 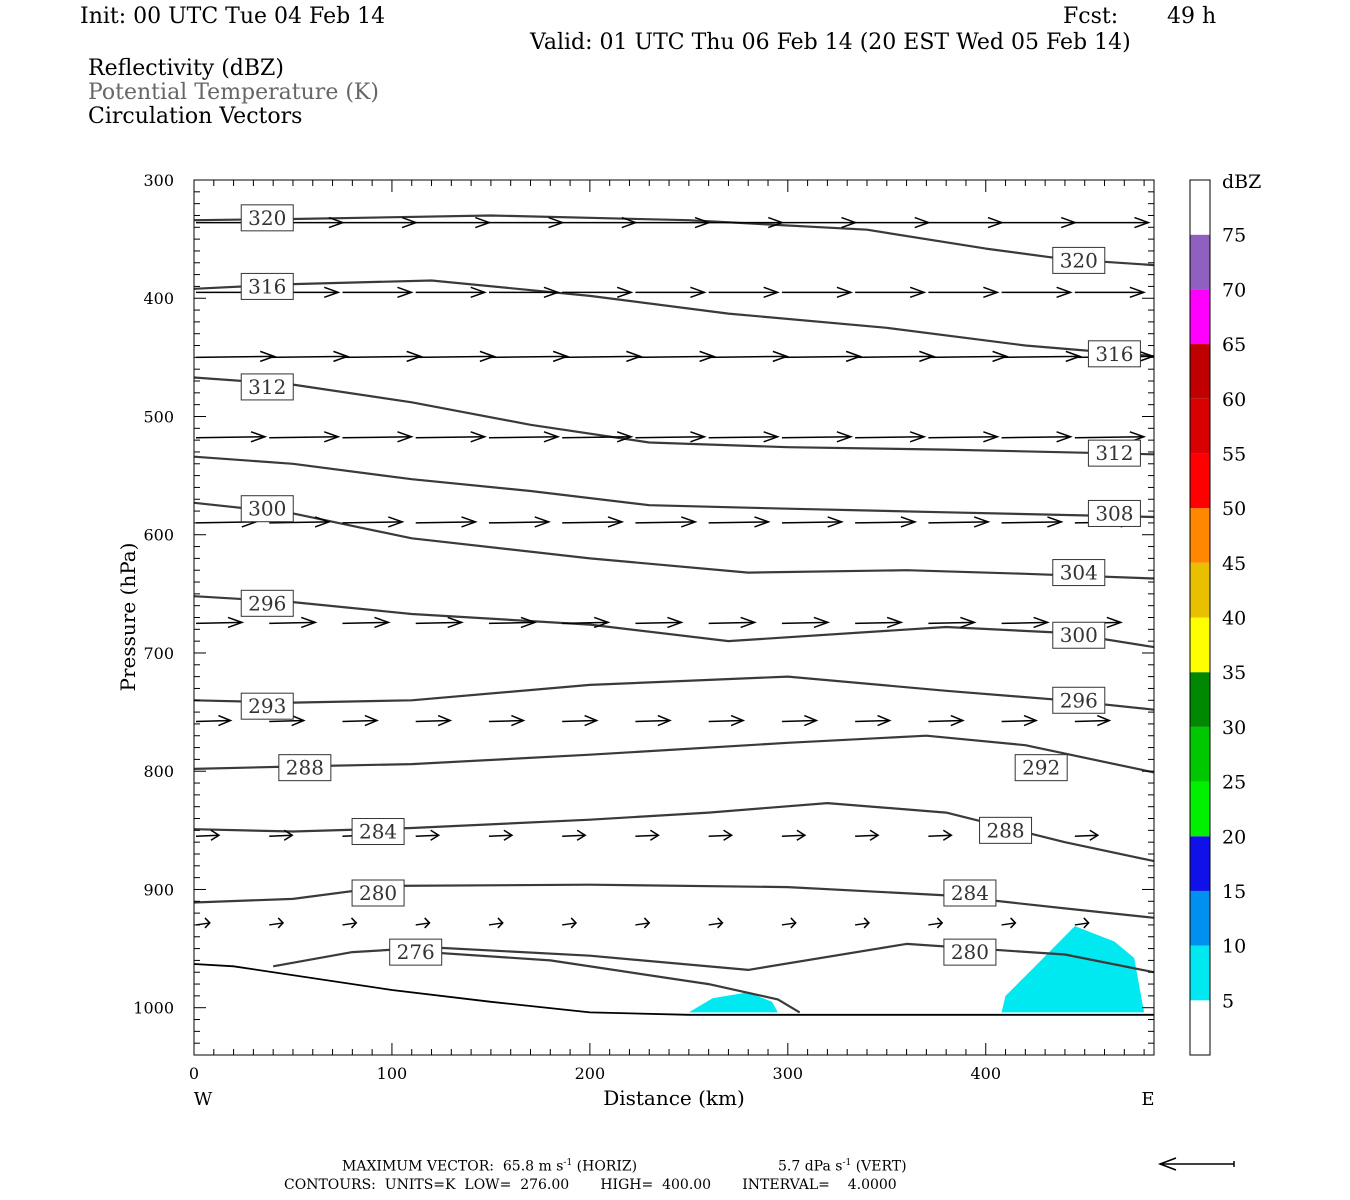 I want to click on svg-text: 284, so click(x=970, y=893).